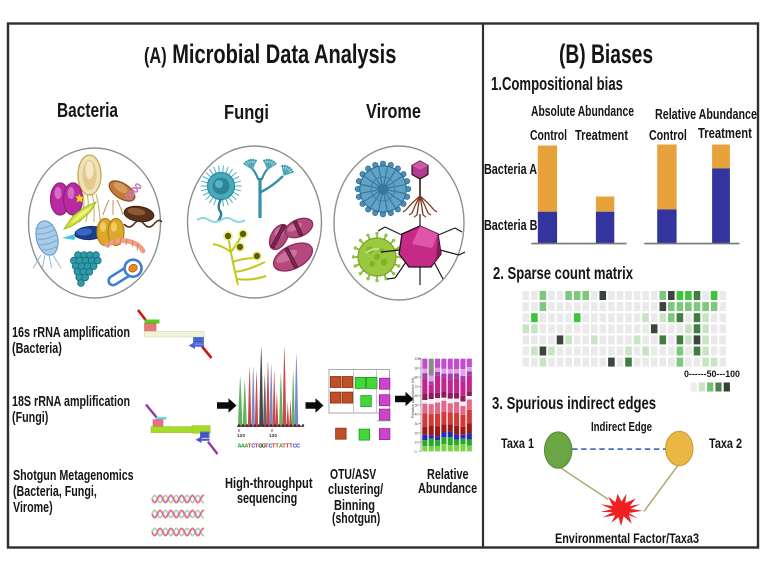 Image resolution: width=768 pixels, height=576 pixels. What do you see at coordinates (416, 452) in the screenshot?
I see `svg-text: 0` at bounding box center [416, 452].